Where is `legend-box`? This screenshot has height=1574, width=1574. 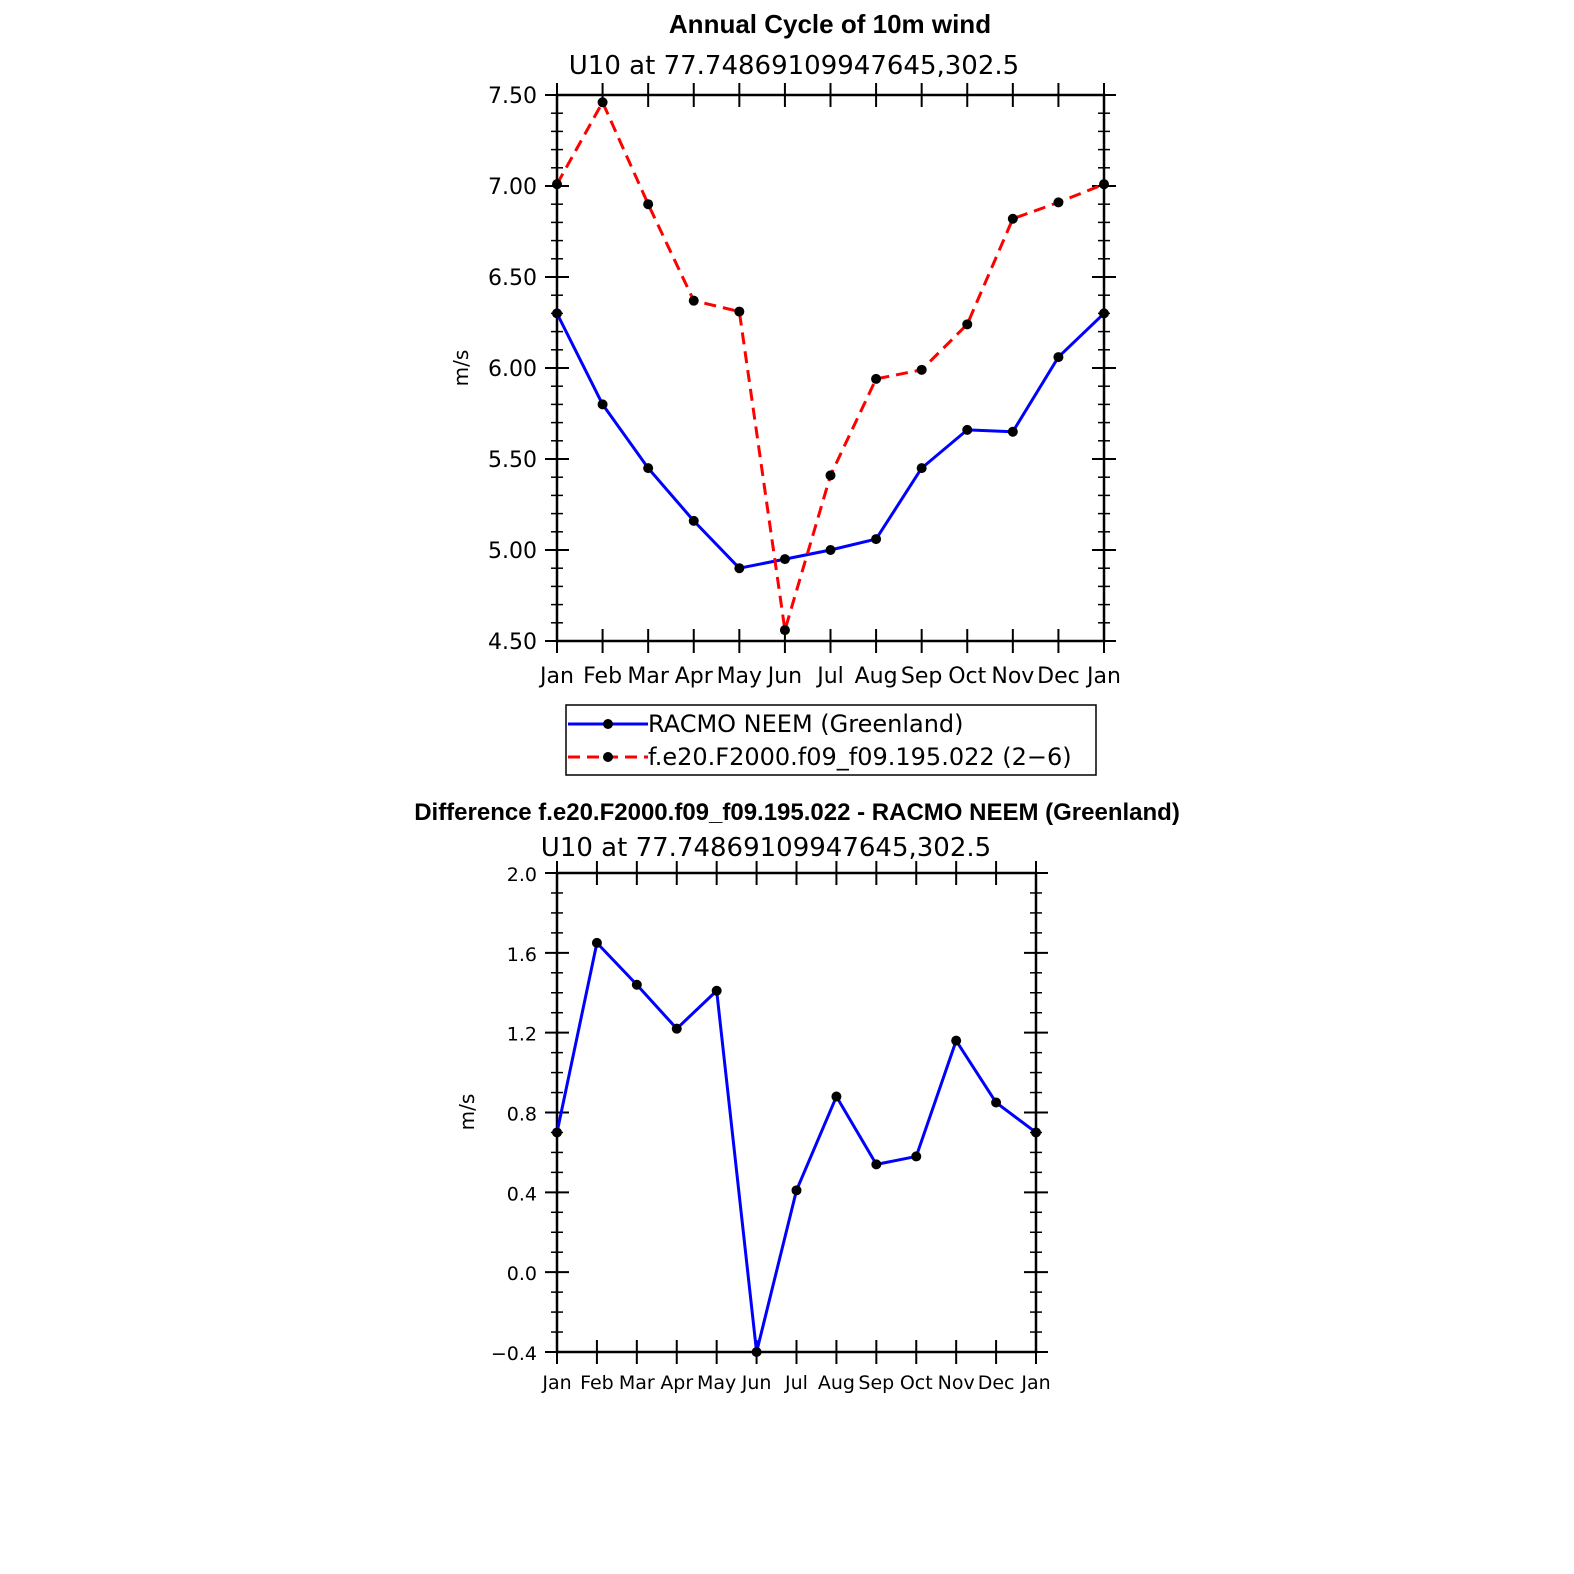 legend-box is located at coordinates (831, 740).